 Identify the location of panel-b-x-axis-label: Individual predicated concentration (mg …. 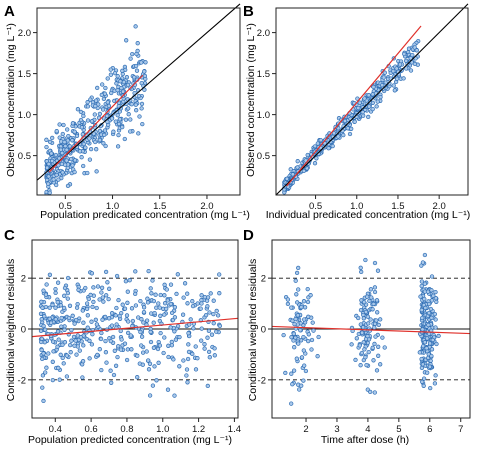
(368, 215).